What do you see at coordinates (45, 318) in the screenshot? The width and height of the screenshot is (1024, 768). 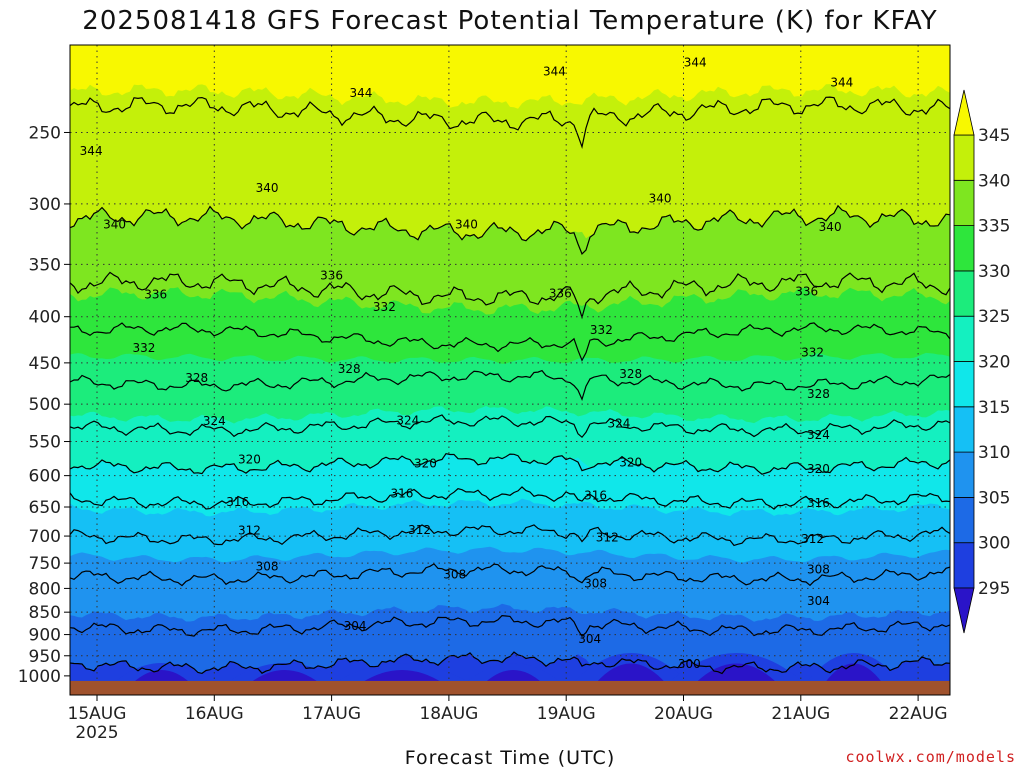 I see `y-tick-label: 400` at bounding box center [45, 318].